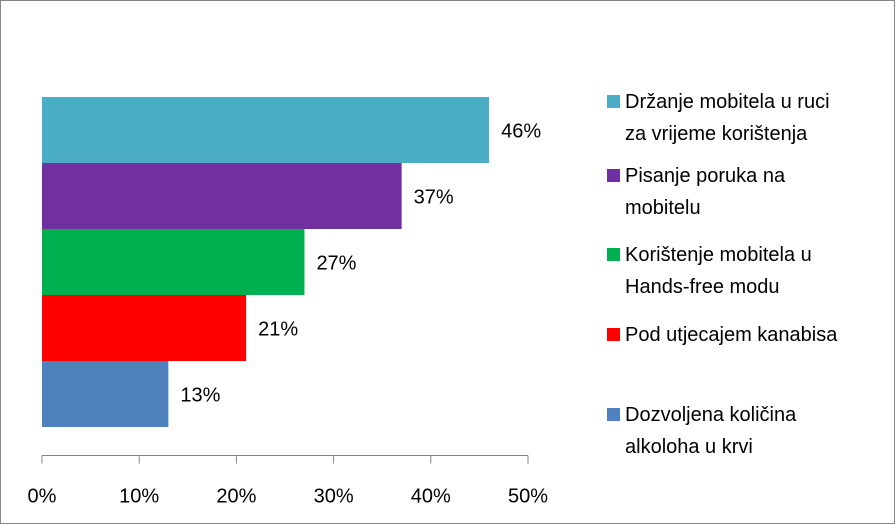  I want to click on legend-label: Pisanje poruka na mobitelu, so click(705, 192).